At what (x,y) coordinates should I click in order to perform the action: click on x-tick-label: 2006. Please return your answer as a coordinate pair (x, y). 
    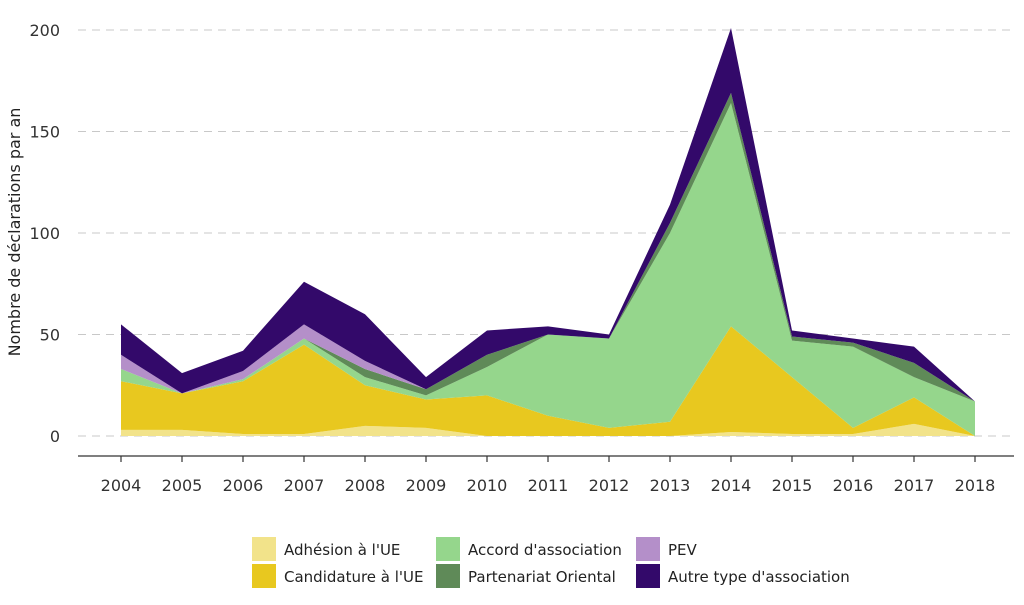
    Looking at the image, I should click on (243, 485).